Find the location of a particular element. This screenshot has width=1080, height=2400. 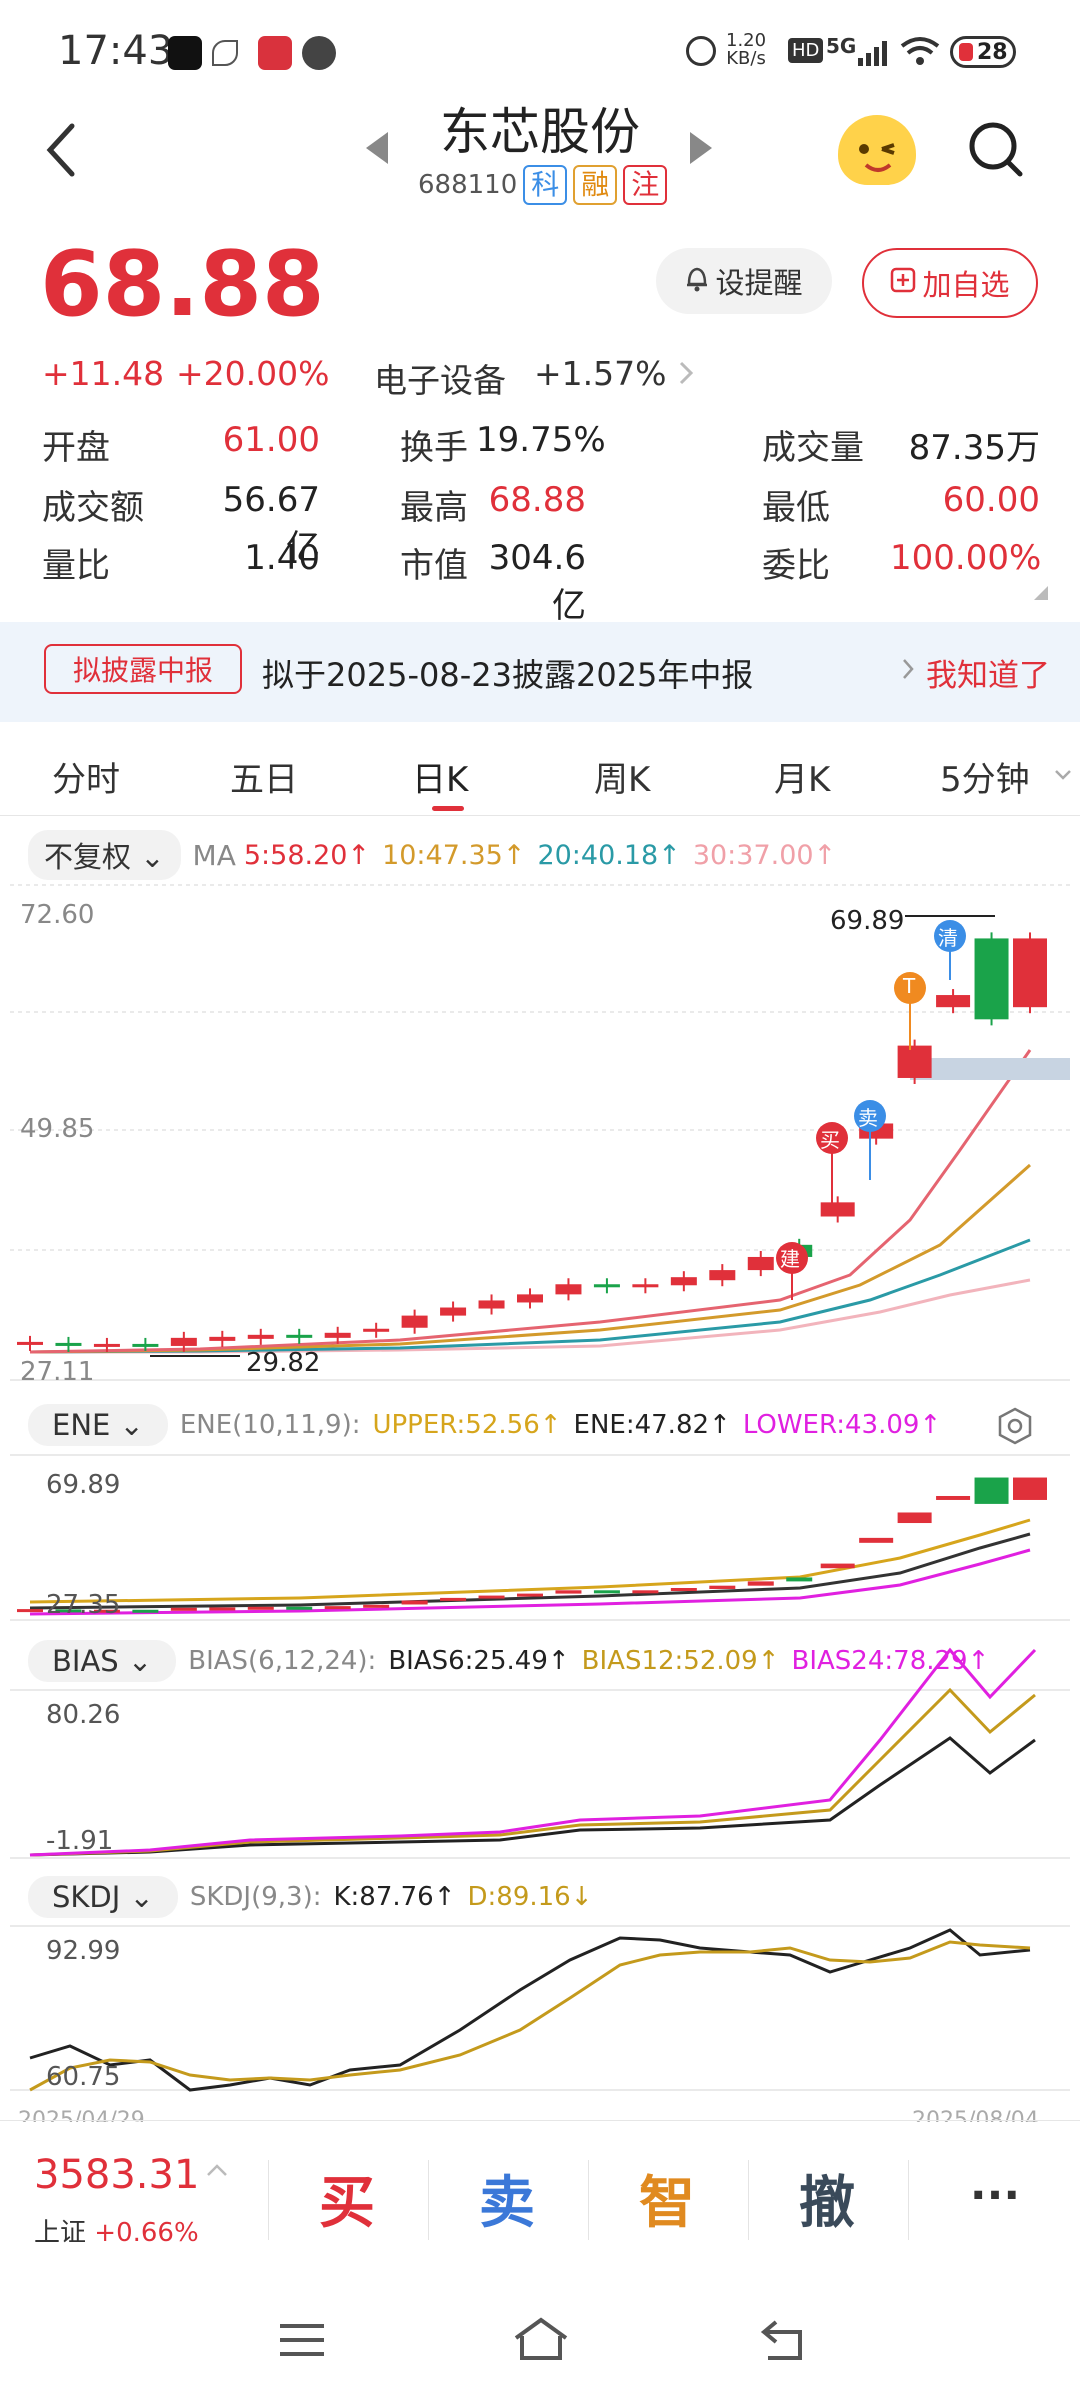

alarm-icon is located at coordinates (701, 51).